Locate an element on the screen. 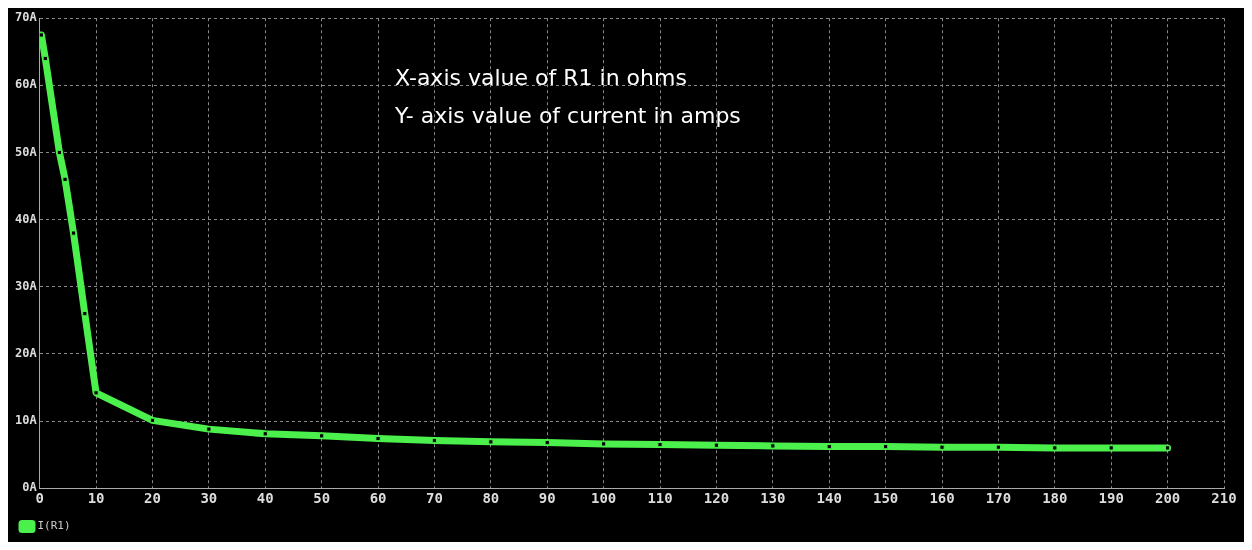 The width and height of the screenshot is (1252, 550). x-tick-label: 100 is located at coordinates (603, 498).